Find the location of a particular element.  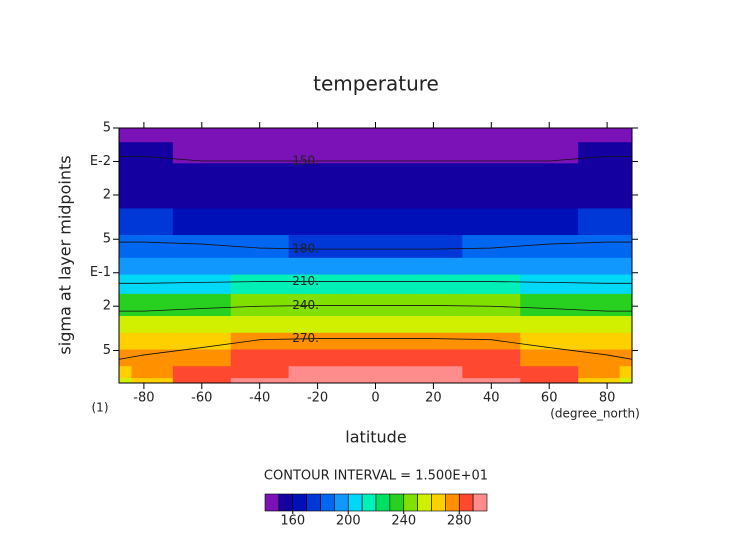

colorbar-tick-label: 200 is located at coordinates (348, 521).